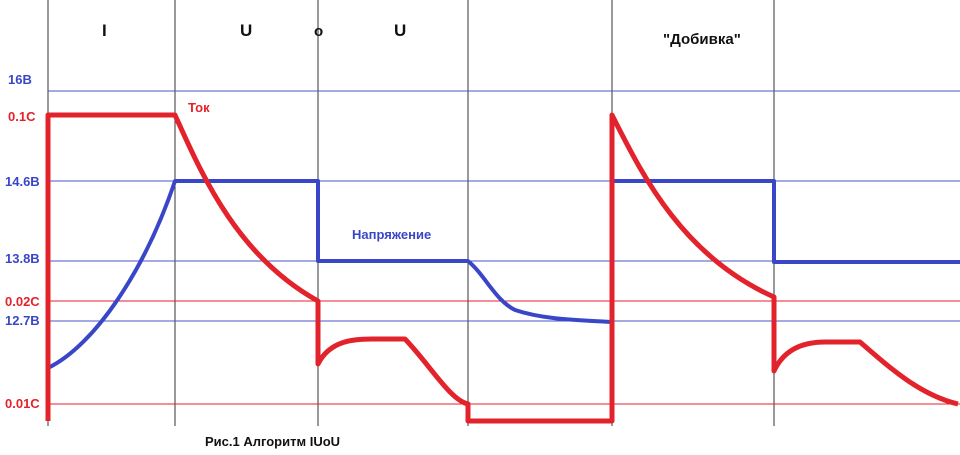 The height and width of the screenshot is (455, 960). I want to click on voltage-curve-label: Напряжение, so click(391, 234).